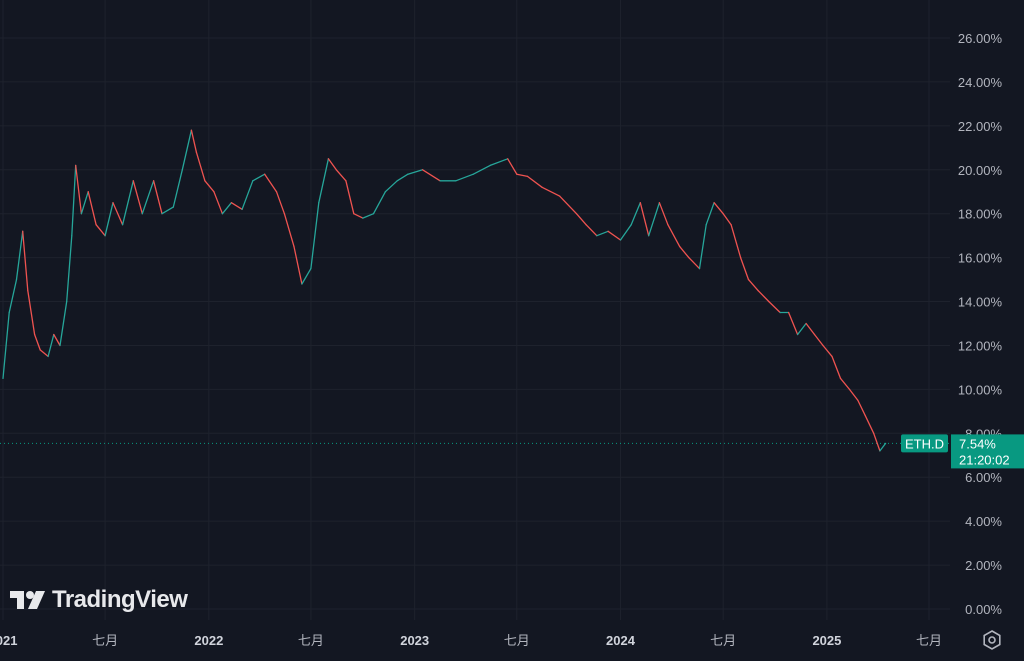 The image size is (1024, 661). I want to click on symbol-label: ETH.D, so click(924, 443).